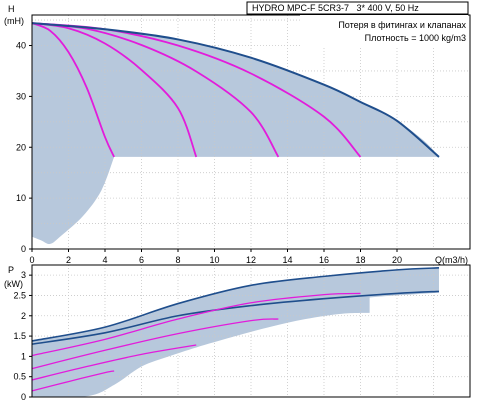  I want to click on x-tick-label: 18, so click(360, 260).